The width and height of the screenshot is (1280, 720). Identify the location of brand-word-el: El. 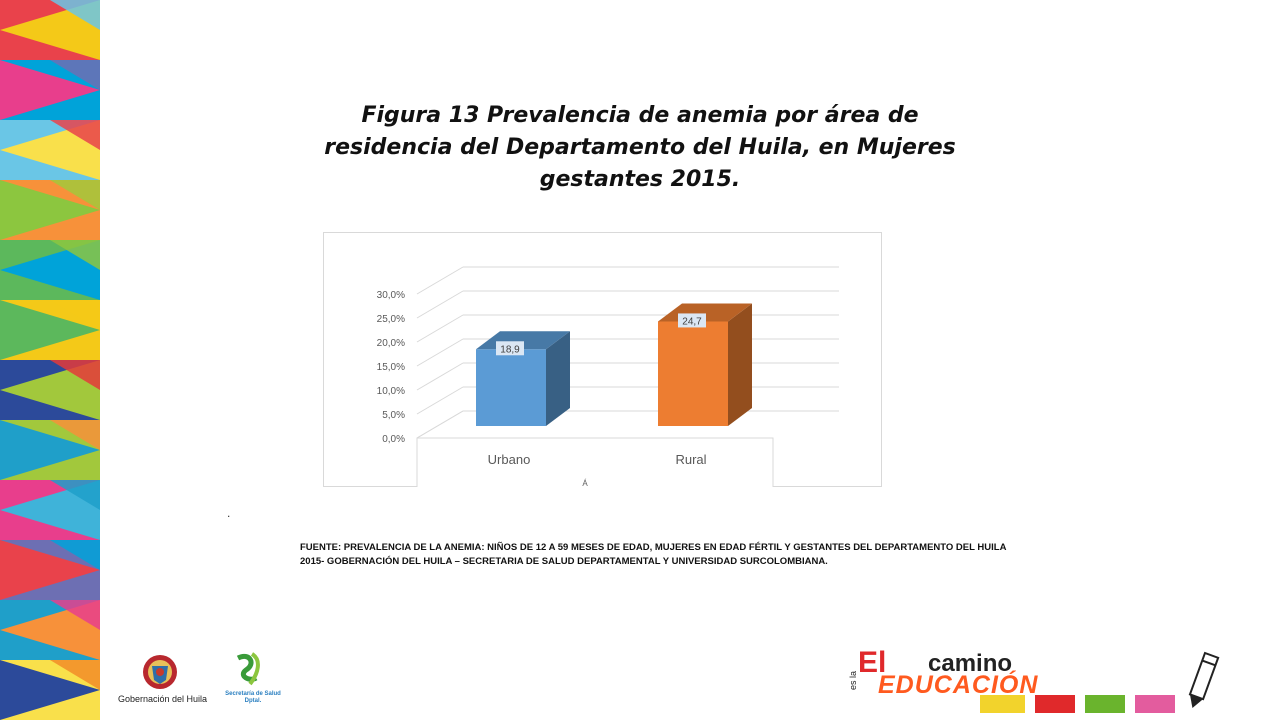
(872, 662).